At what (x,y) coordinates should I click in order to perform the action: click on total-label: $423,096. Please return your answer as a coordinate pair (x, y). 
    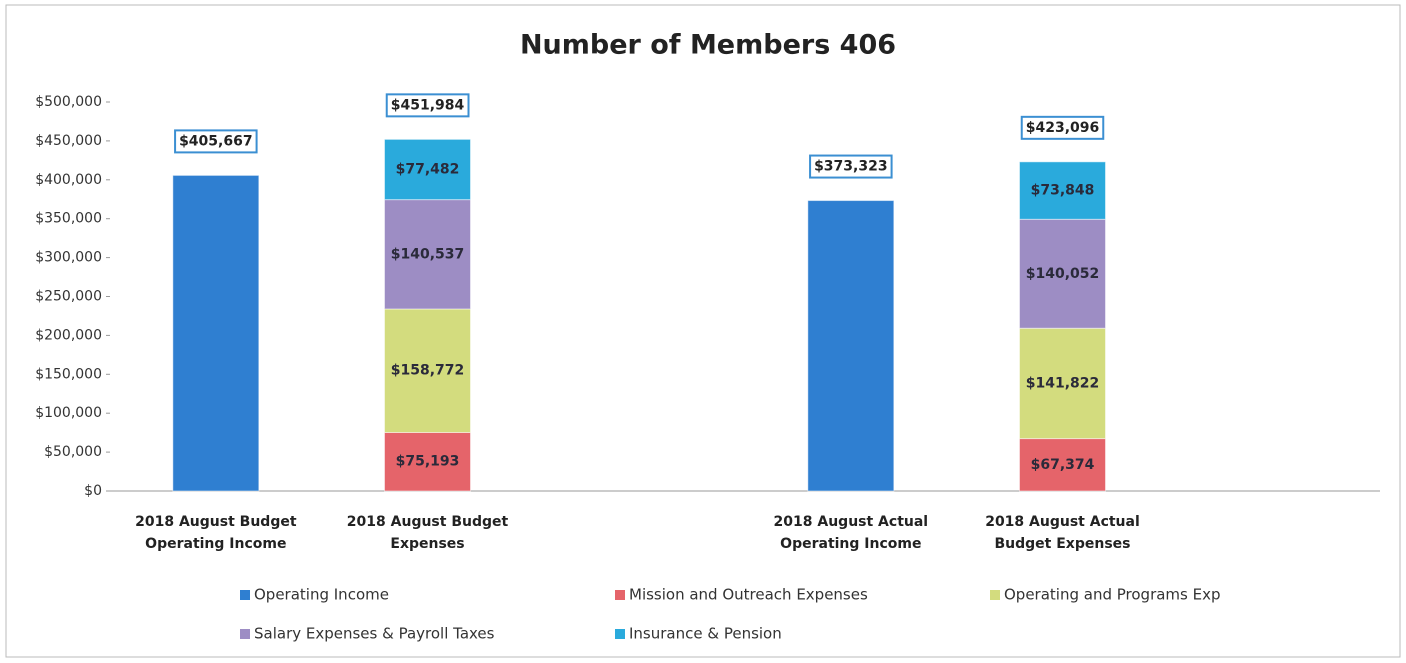
    Looking at the image, I should click on (1063, 128).